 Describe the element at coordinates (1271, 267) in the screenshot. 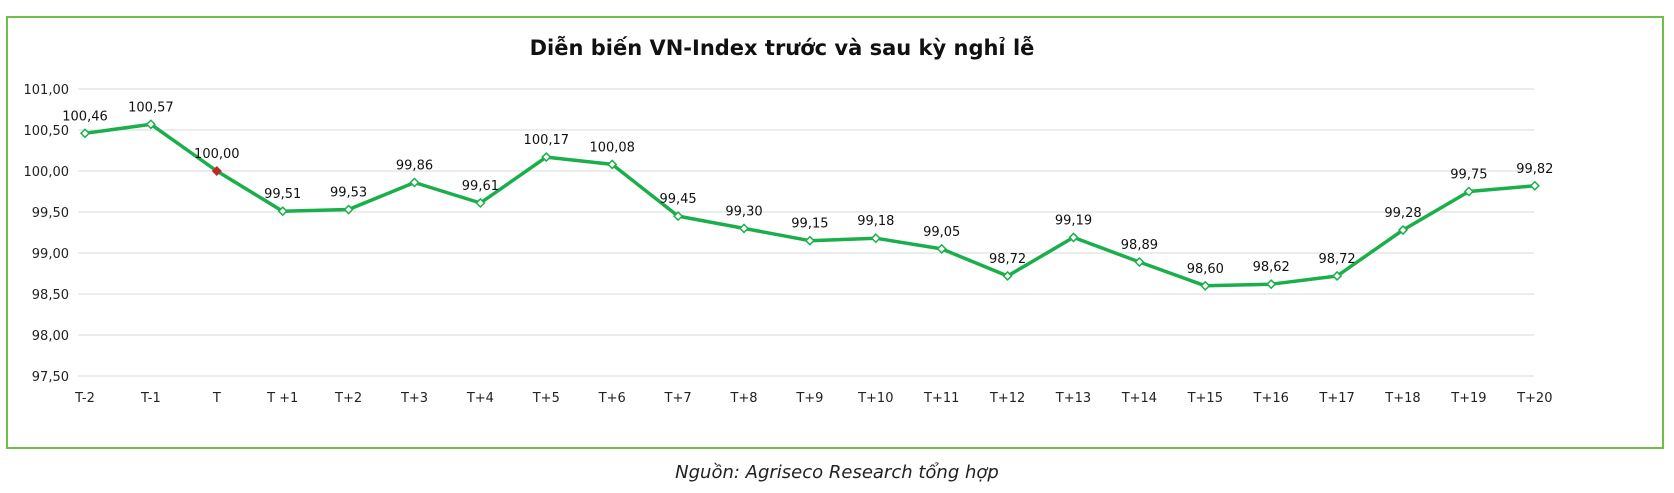

I see `data-label: 98,62` at that location.